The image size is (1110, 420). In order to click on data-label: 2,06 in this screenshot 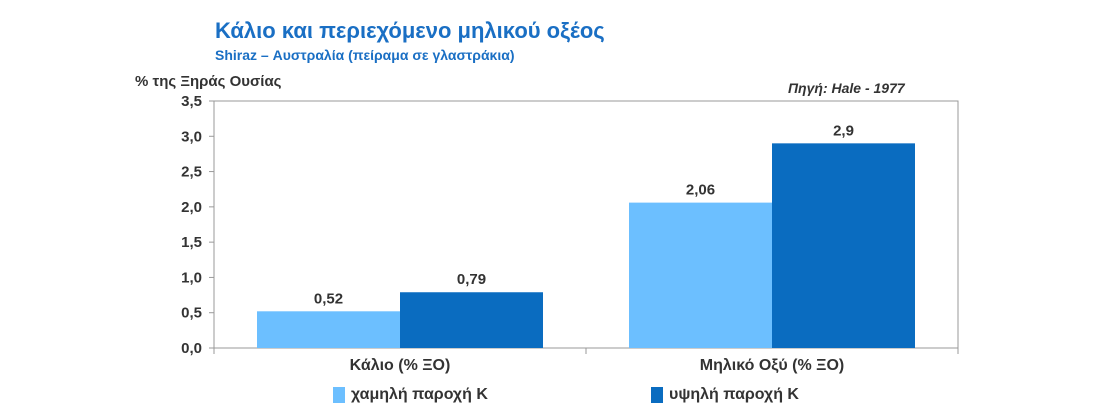, I will do `click(700, 190)`.